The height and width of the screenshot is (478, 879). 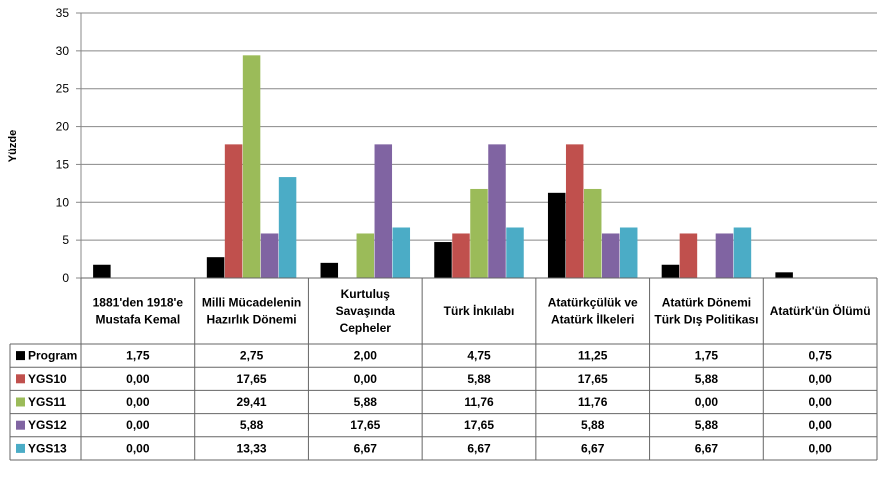 I want to click on series-label: Program, so click(x=52, y=356).